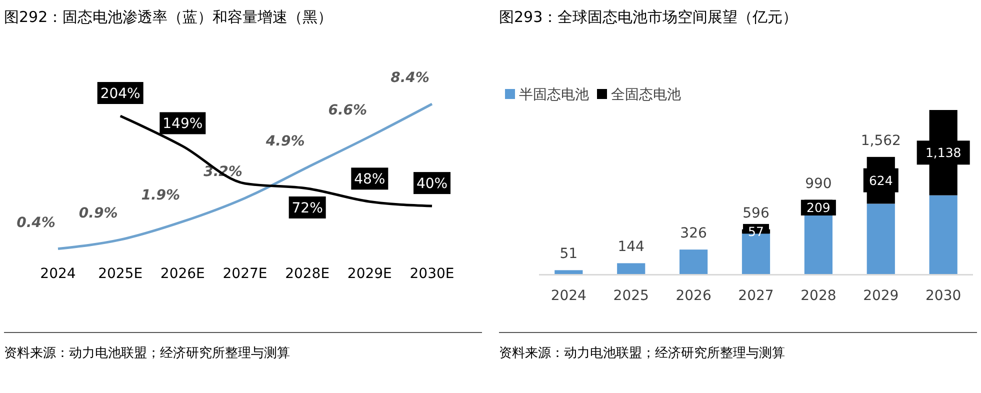 This screenshot has width=981, height=393. What do you see at coordinates (410, 78) in the screenshot?
I see `data-label: 8.4%` at bounding box center [410, 78].